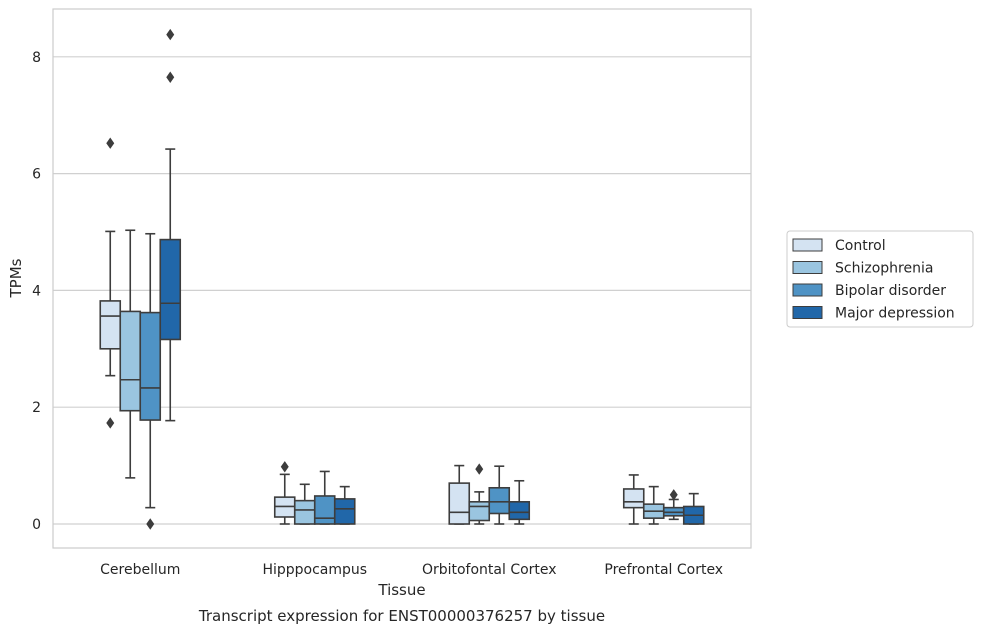  What do you see at coordinates (314, 570) in the screenshot?
I see `x-tick-label: Hipppocampus` at bounding box center [314, 570].